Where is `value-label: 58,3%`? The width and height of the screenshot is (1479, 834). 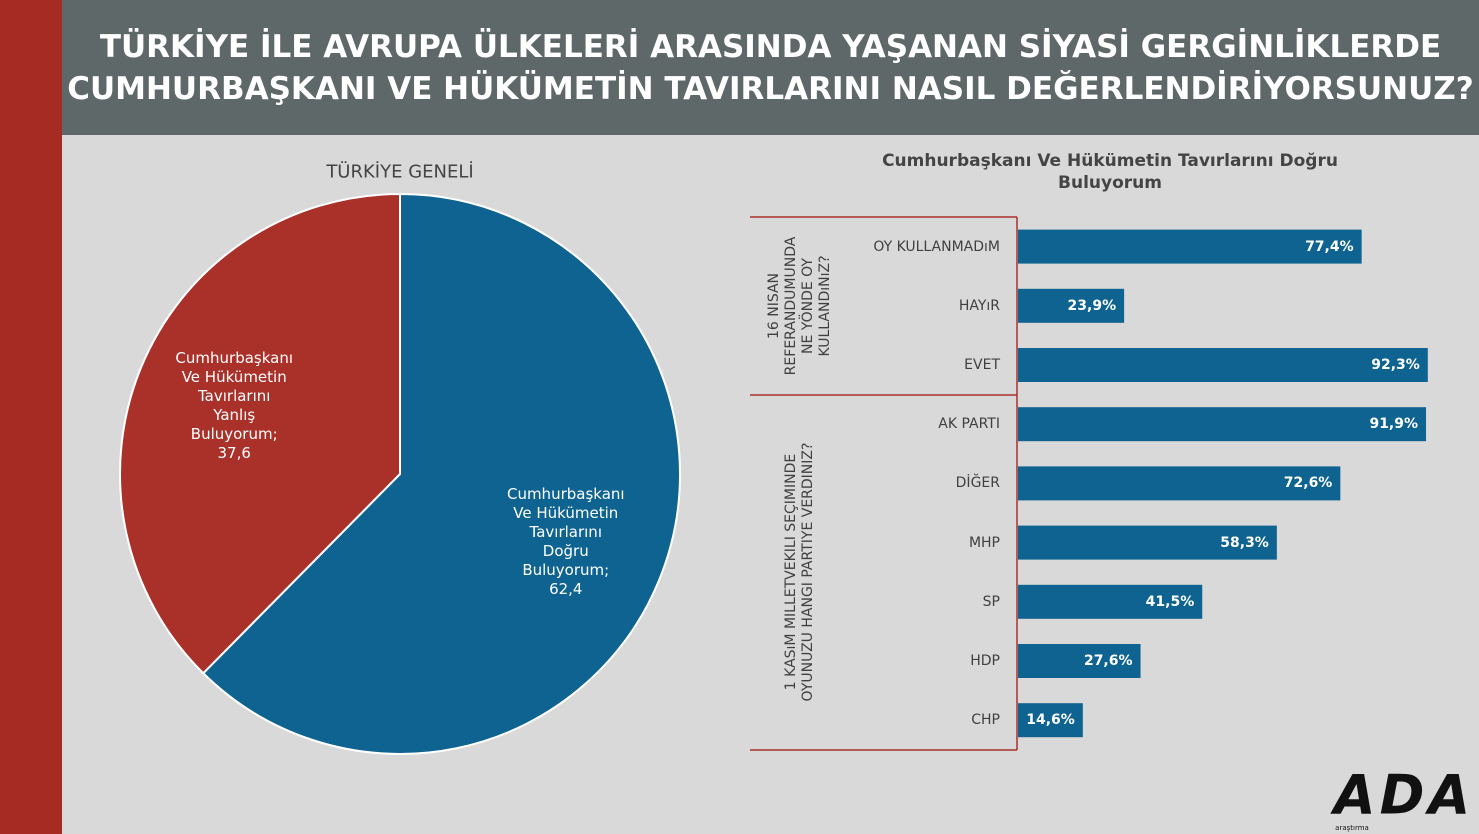 value-label: 58,3% is located at coordinates (1244, 542).